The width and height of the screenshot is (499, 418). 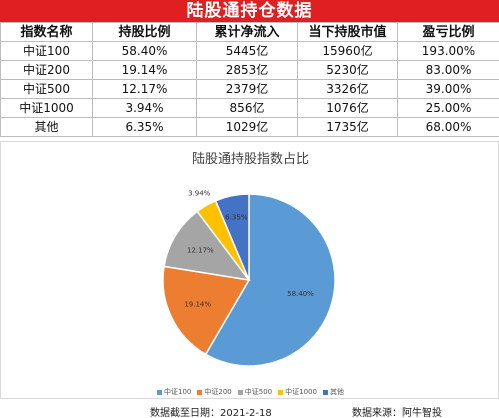 What do you see at coordinates (144, 89) in the screenshot?
I see `cell-holding-ratio: 12.17%` at bounding box center [144, 89].